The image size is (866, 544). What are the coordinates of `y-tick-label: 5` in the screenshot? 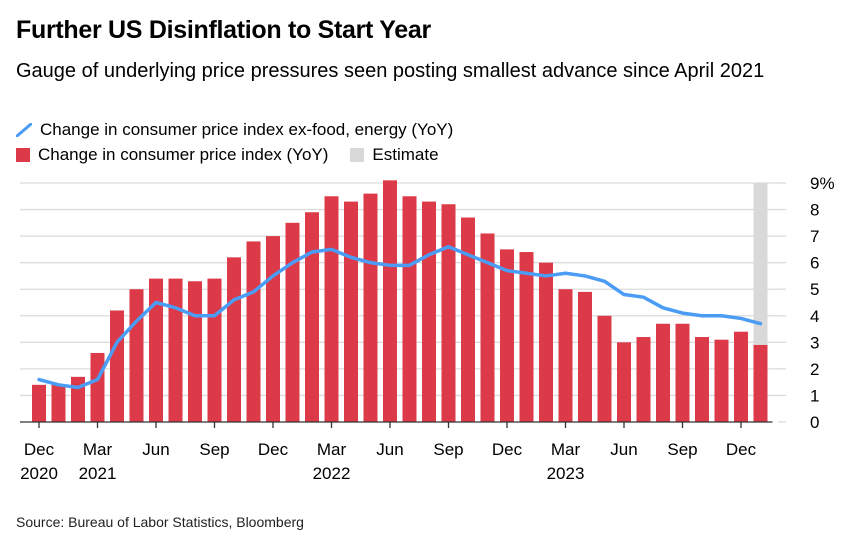 It's located at (814, 289).